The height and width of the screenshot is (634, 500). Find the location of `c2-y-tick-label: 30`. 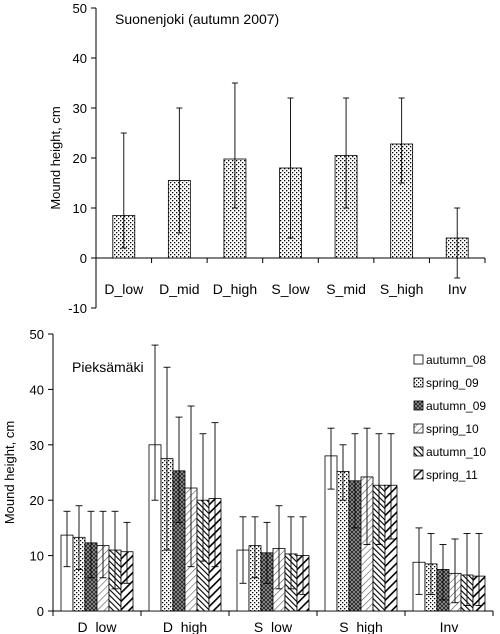

c2-y-tick-label: 30 is located at coordinates (37, 445).